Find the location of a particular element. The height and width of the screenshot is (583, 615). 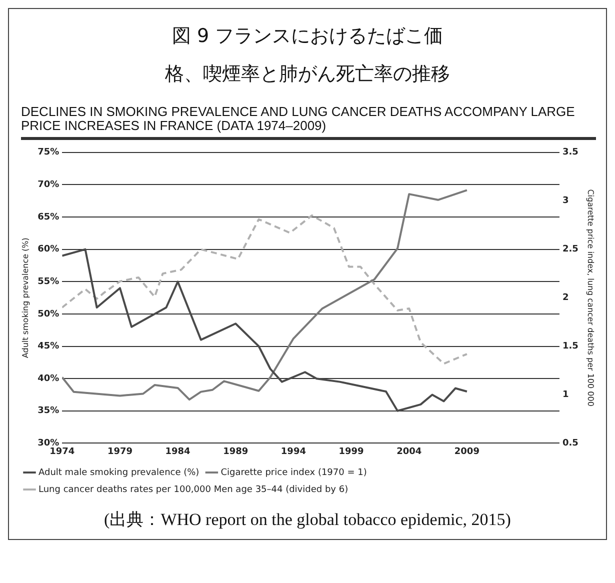

x-tick-label: 1989 is located at coordinates (235, 451).